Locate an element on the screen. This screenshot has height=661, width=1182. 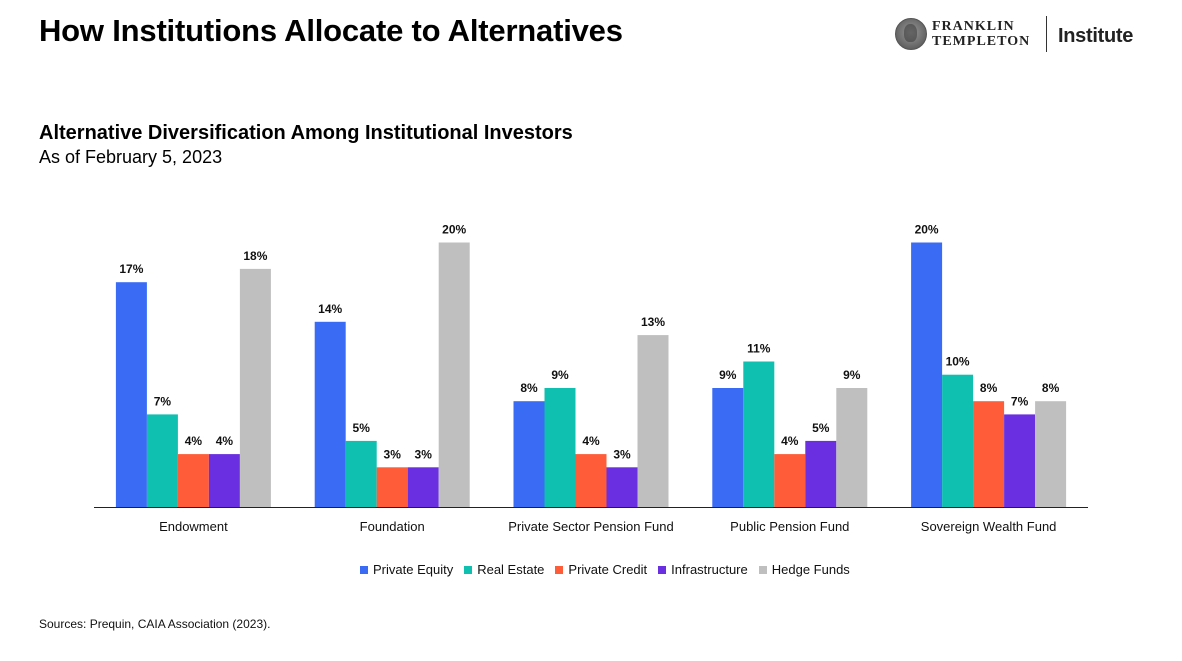
data-label: 14% is located at coordinates (330, 309).